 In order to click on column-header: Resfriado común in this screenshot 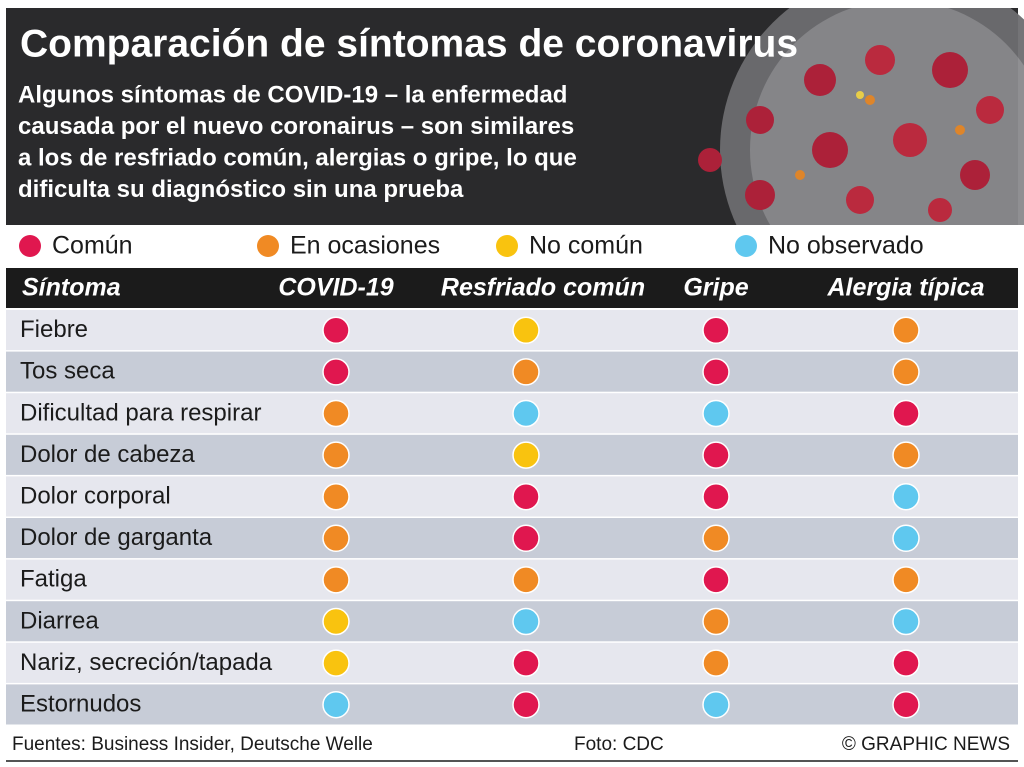, I will do `click(543, 288)`.